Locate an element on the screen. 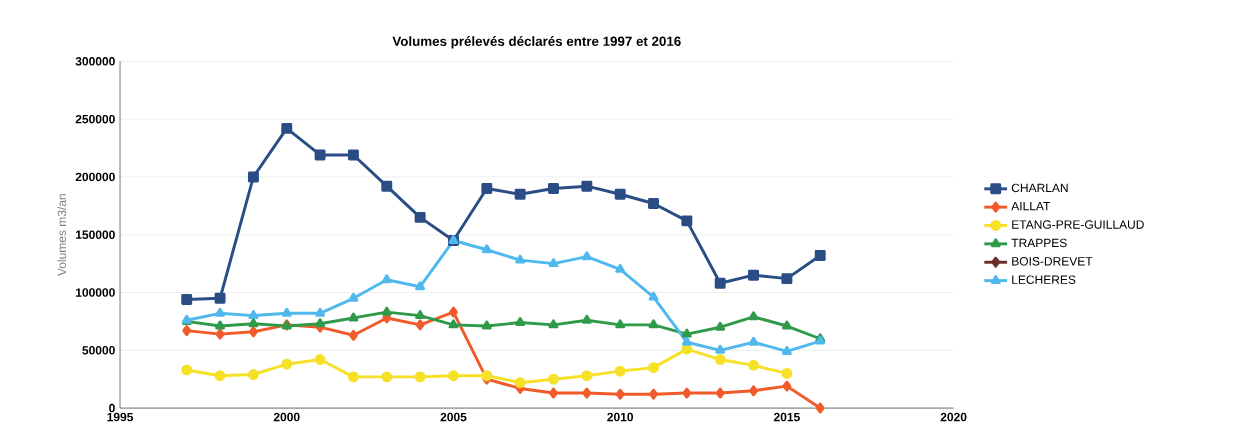  chart-title: Volumes prélevés déclarés entre 1997 et 2016 is located at coordinates (536, 42).